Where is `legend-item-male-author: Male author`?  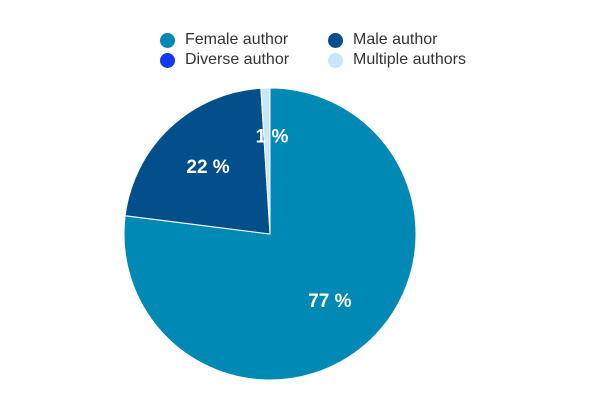
legend-item-male-author: Male author is located at coordinates (383, 40).